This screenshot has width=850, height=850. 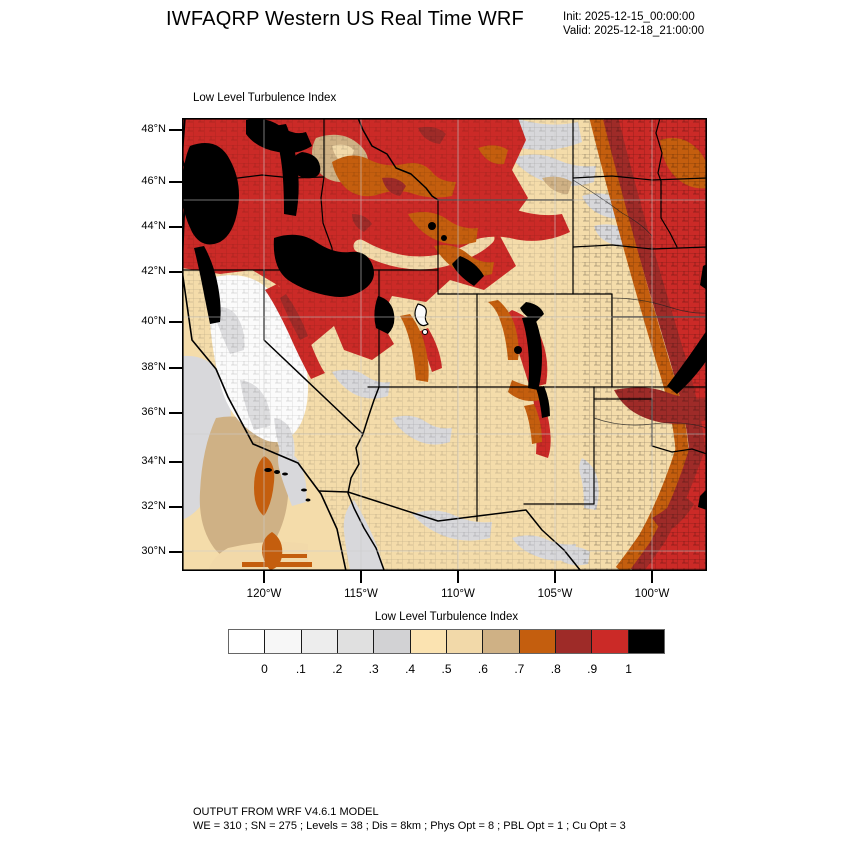 I want to click on lon-tick-label: 120°W, so click(x=264, y=594).